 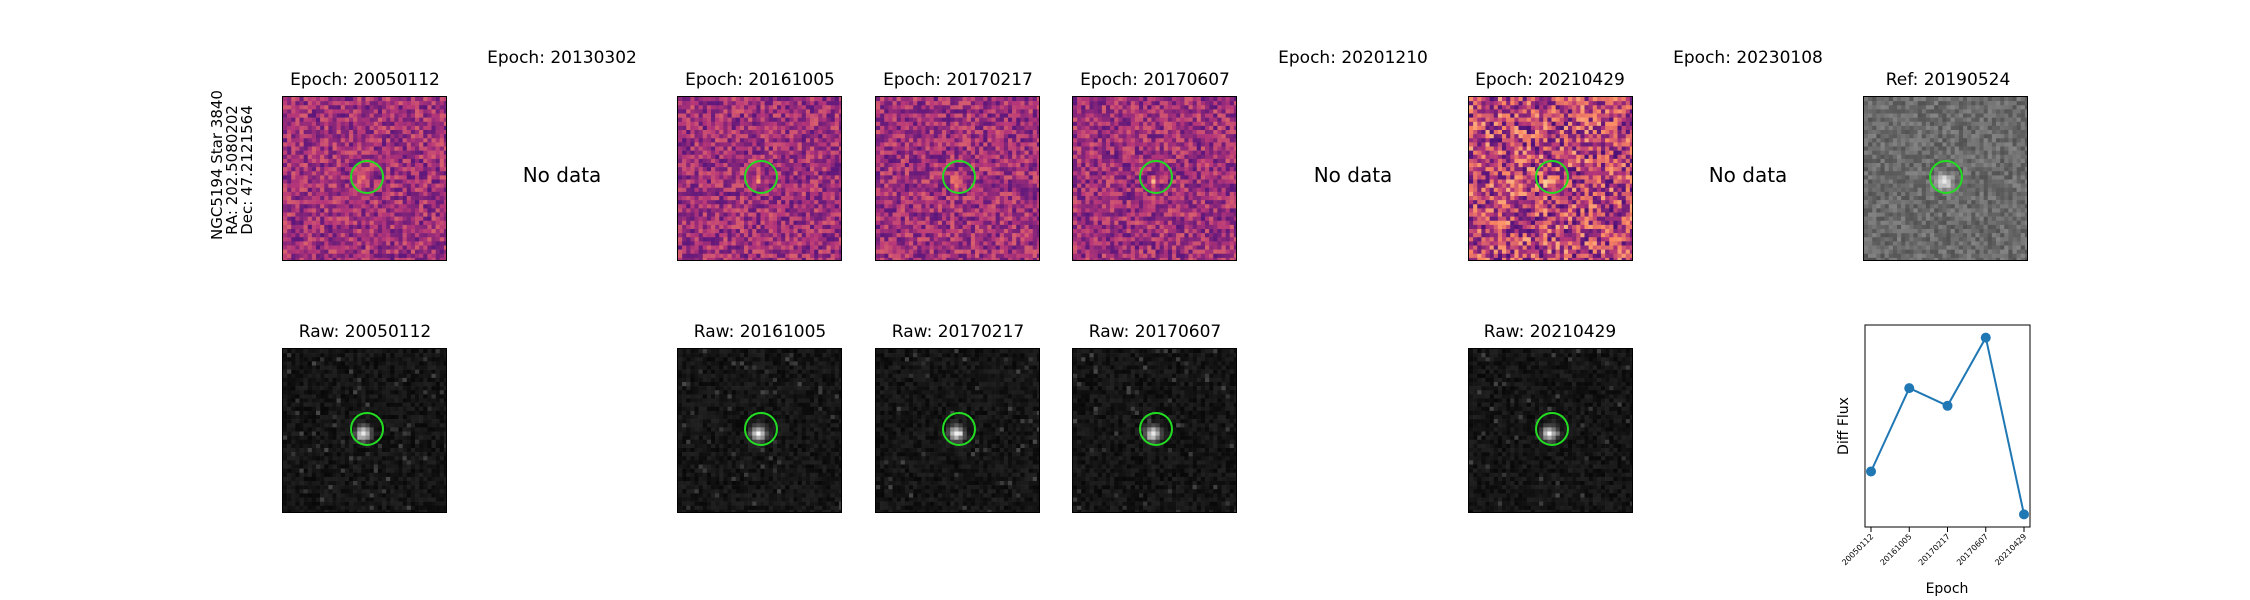 I want to click on x-axis-label: Epoch, so click(x=1947, y=589).